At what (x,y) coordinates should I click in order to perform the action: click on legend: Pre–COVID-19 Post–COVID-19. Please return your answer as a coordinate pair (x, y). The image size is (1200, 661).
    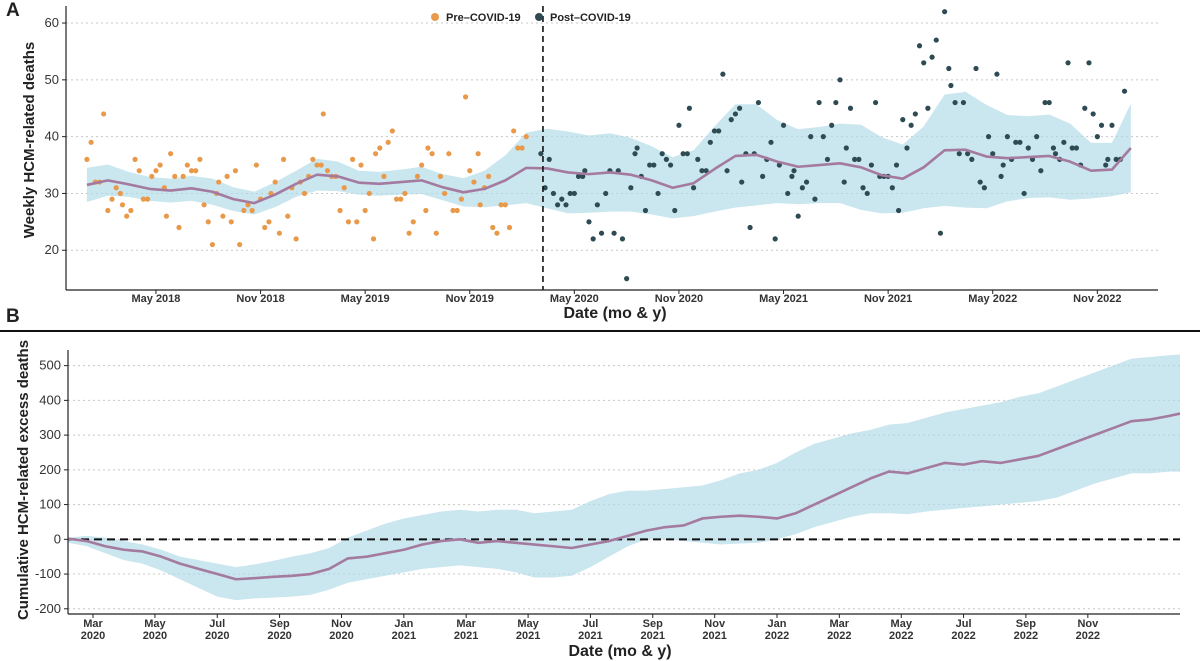
    Looking at the image, I should click on (531, 18).